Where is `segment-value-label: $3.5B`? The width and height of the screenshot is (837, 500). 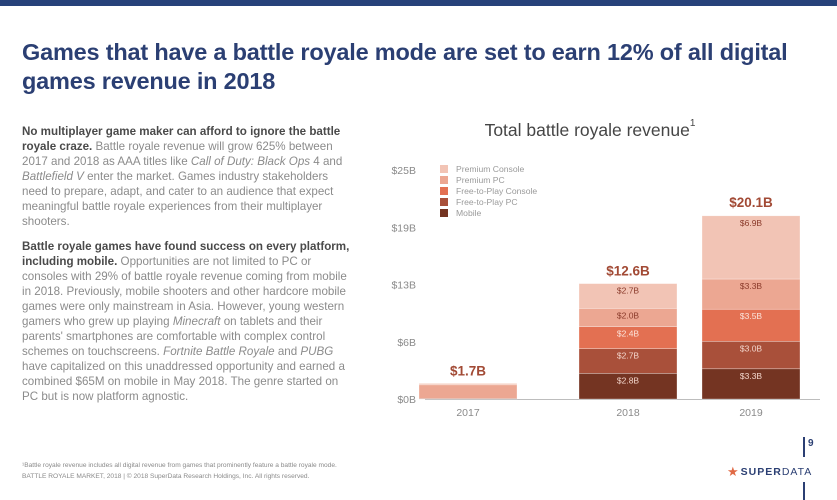
segment-value-label: $3.5B is located at coordinates (751, 316).